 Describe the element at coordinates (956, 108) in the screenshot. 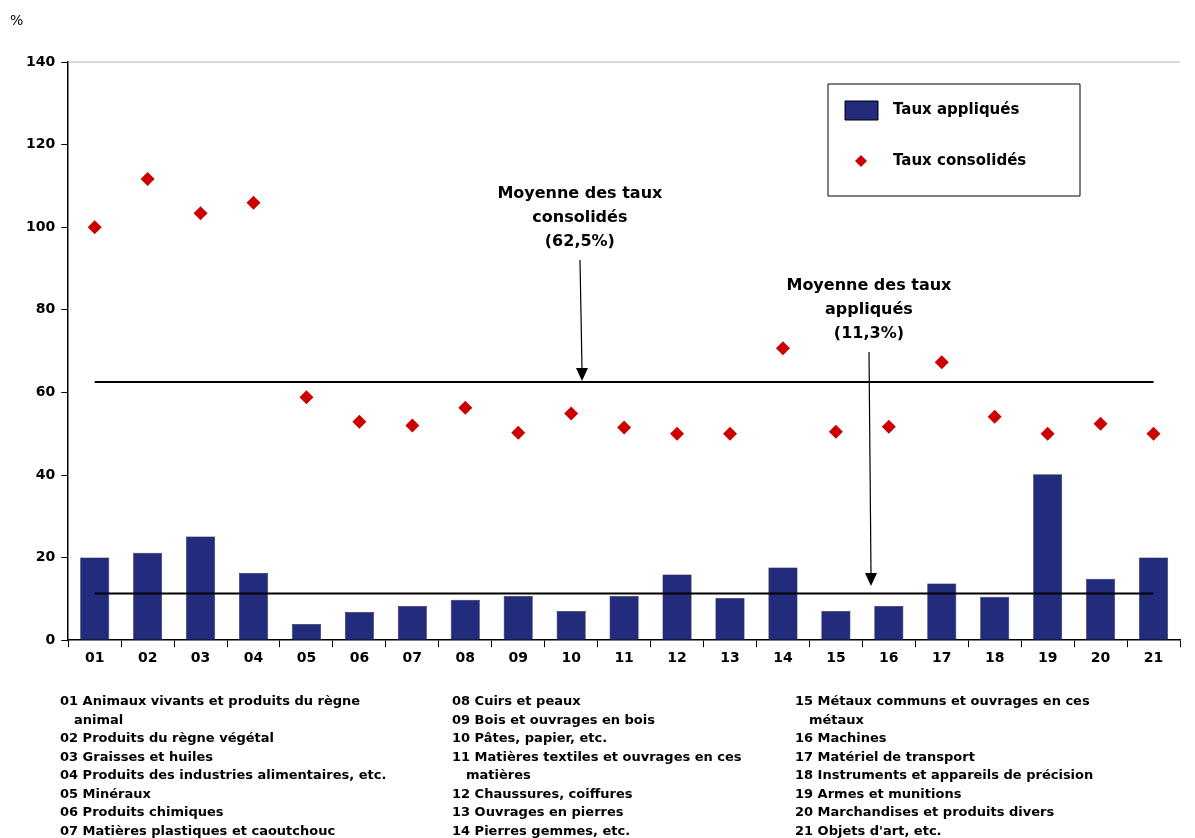

I see `legend-label: Taux appliqués` at that location.